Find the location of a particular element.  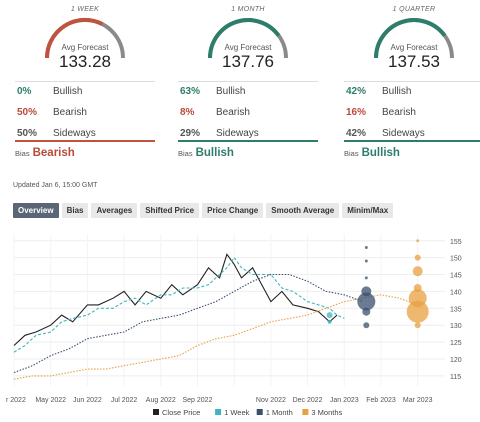

sentiment-row-bullish: 42% Bullish is located at coordinates (412, 92).